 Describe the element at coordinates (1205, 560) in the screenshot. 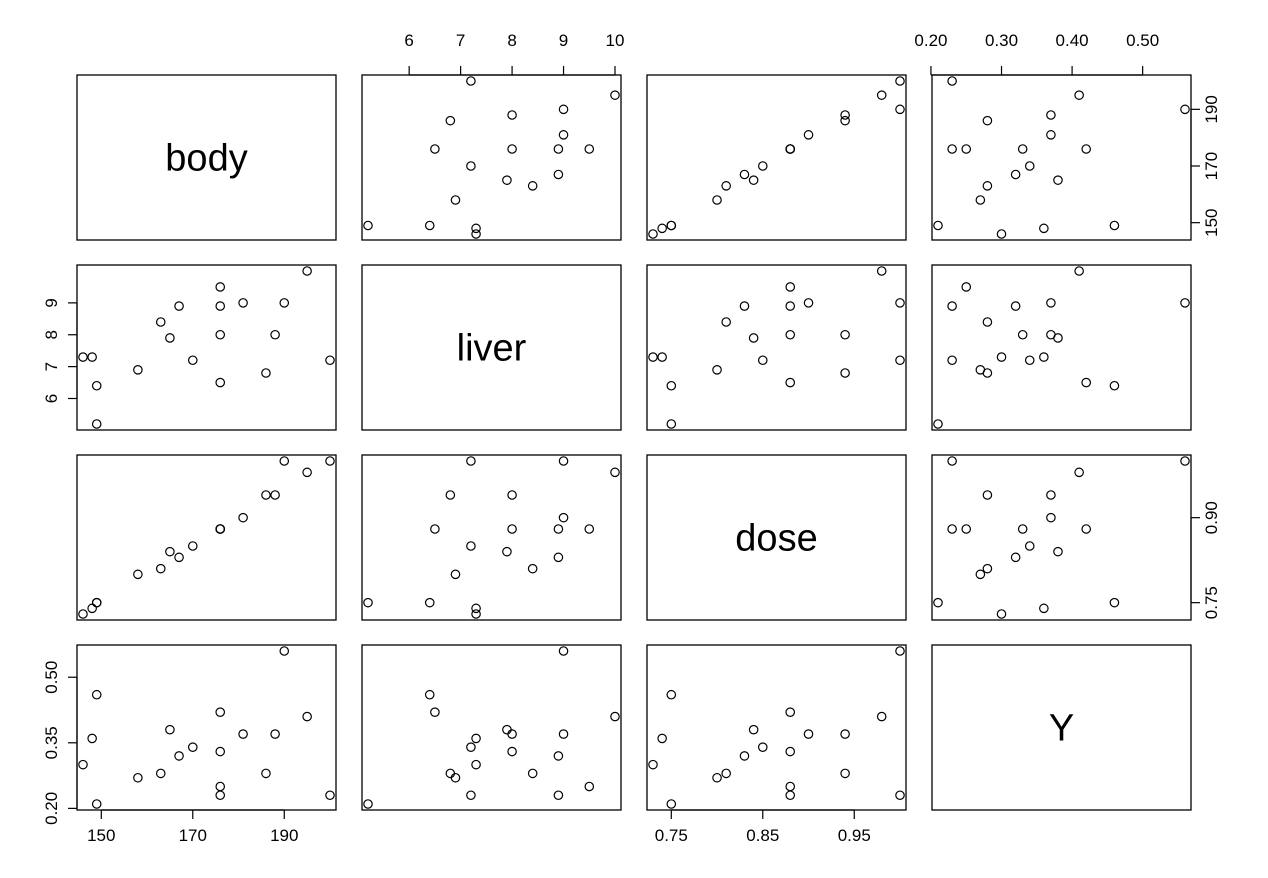

I see `right-axis-dose: 0.75 0.90` at that location.